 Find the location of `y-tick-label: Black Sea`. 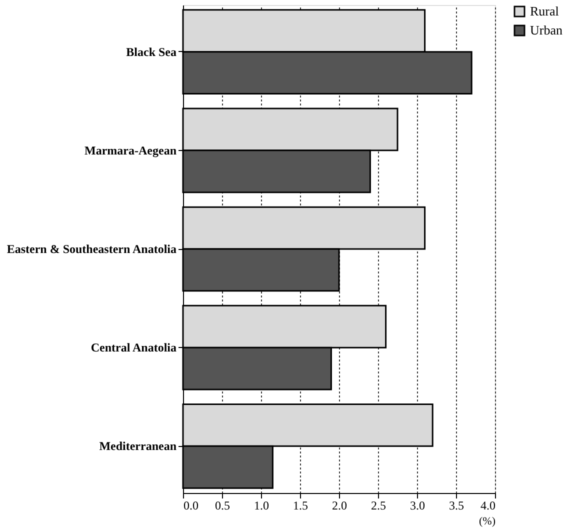

y-tick-label: Black Sea is located at coordinates (151, 51).